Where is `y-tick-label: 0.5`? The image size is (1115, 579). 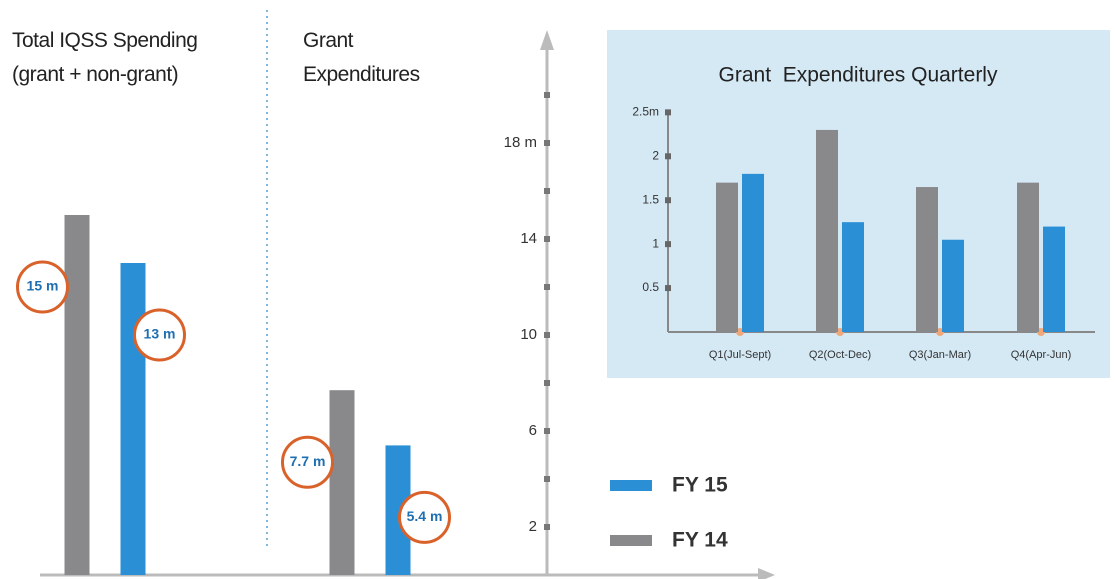 y-tick-label: 0.5 is located at coordinates (650, 287).